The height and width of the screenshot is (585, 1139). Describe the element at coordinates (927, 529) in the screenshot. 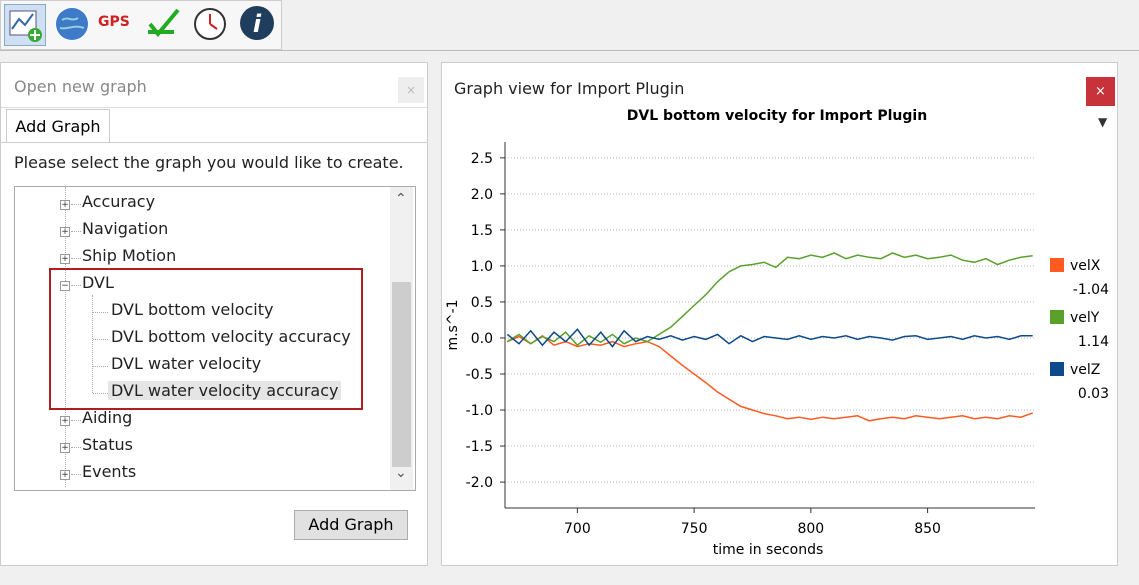

I see `x-tick-label: 850` at that location.